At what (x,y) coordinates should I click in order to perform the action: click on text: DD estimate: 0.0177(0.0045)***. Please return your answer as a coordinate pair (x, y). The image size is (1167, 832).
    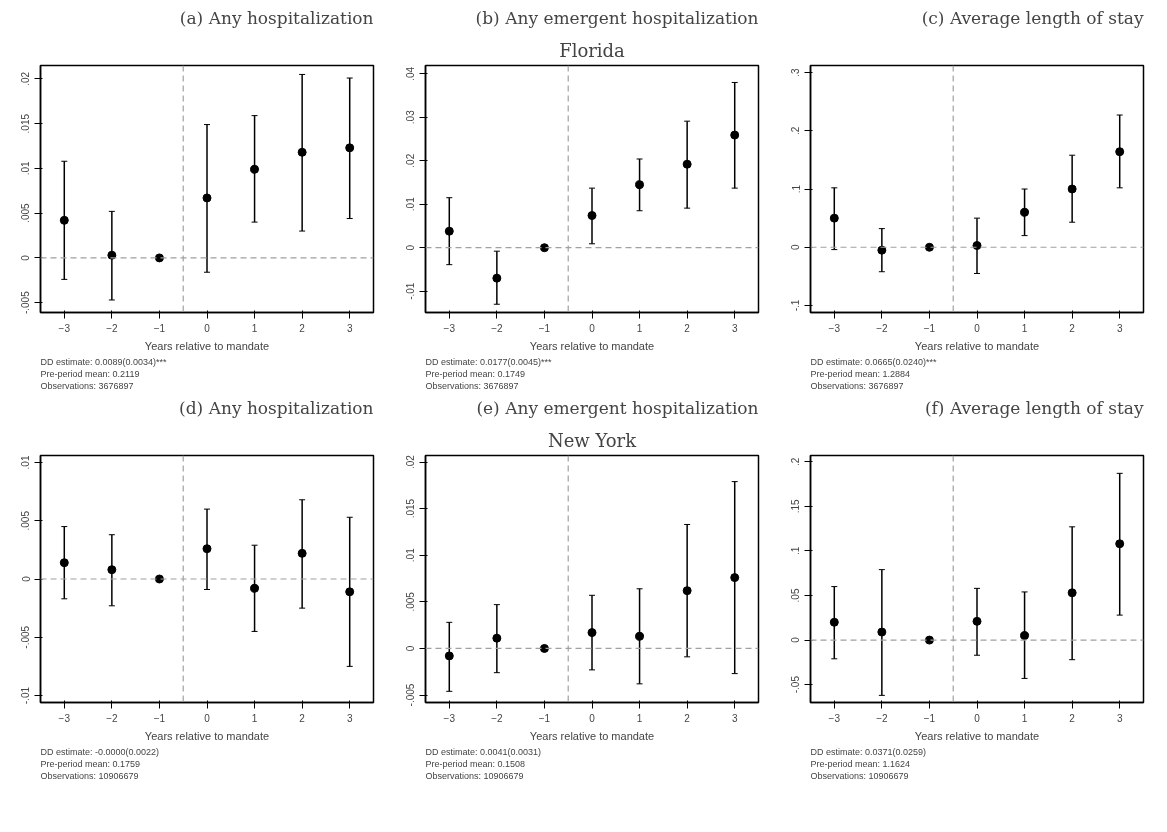
    Looking at the image, I should click on (489, 361).